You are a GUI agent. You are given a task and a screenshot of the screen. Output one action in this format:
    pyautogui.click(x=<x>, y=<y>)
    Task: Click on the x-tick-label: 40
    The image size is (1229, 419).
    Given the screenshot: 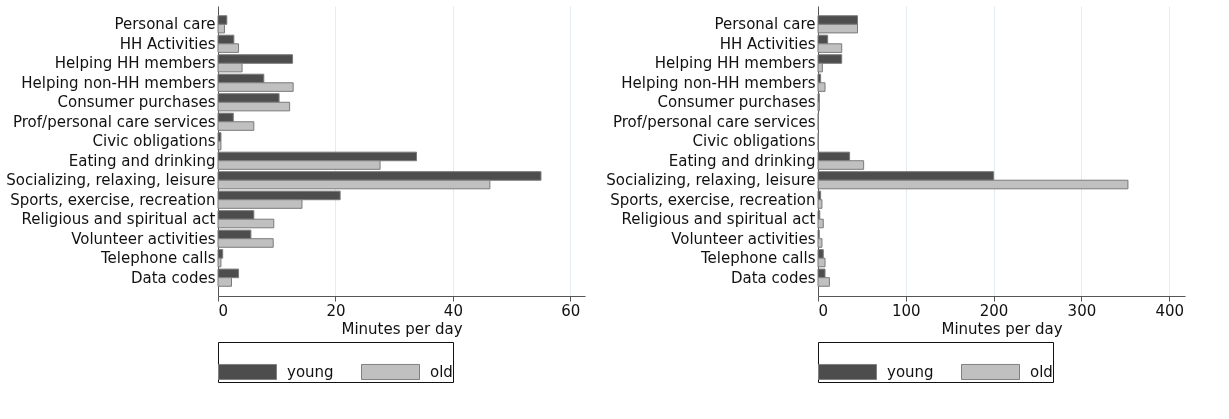 What is the action you would take?
    pyautogui.click(x=453, y=310)
    